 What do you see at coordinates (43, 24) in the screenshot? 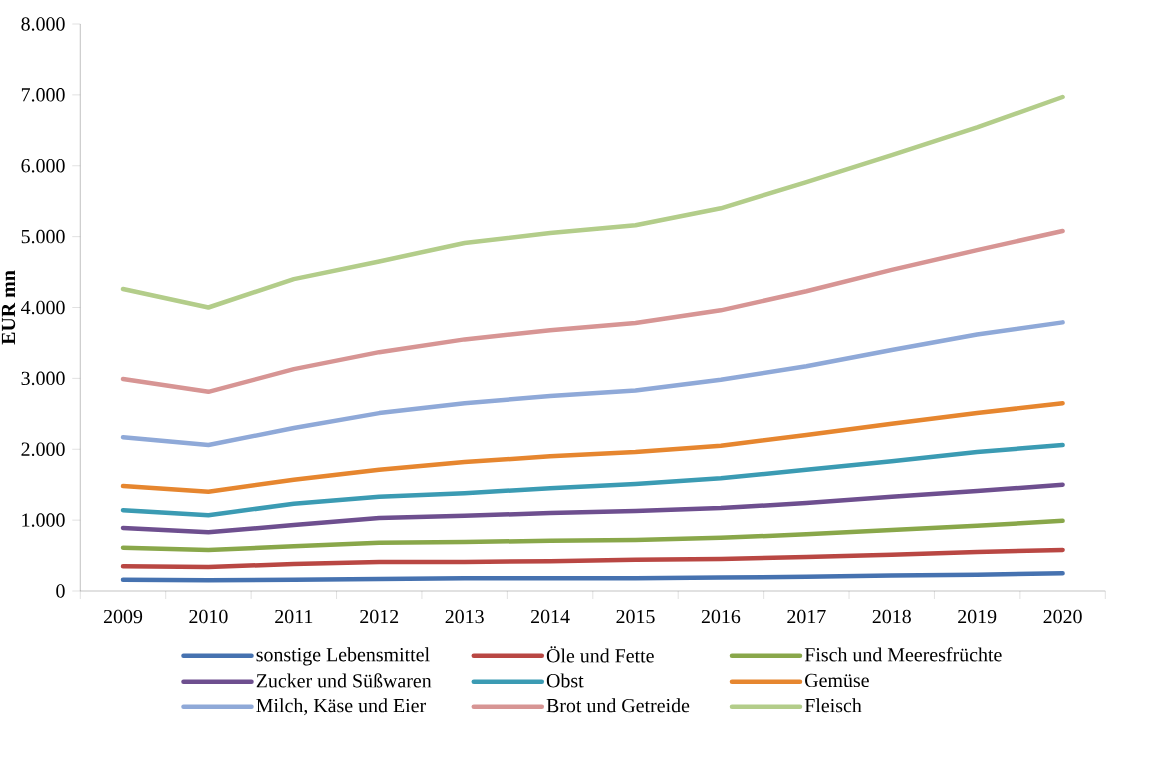
I see `y-tick-label: 8.000` at bounding box center [43, 24].